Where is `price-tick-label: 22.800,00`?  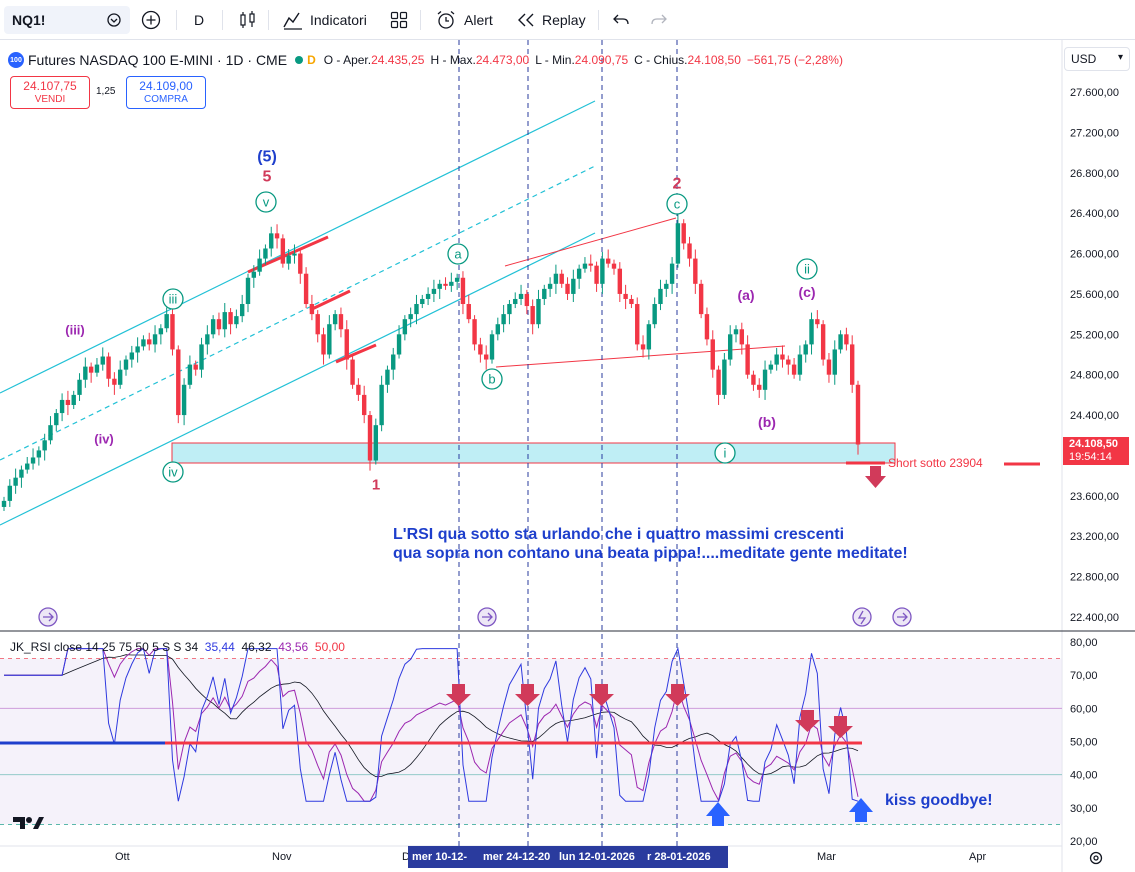
price-tick-label: 22.800,00 is located at coordinates (1094, 578).